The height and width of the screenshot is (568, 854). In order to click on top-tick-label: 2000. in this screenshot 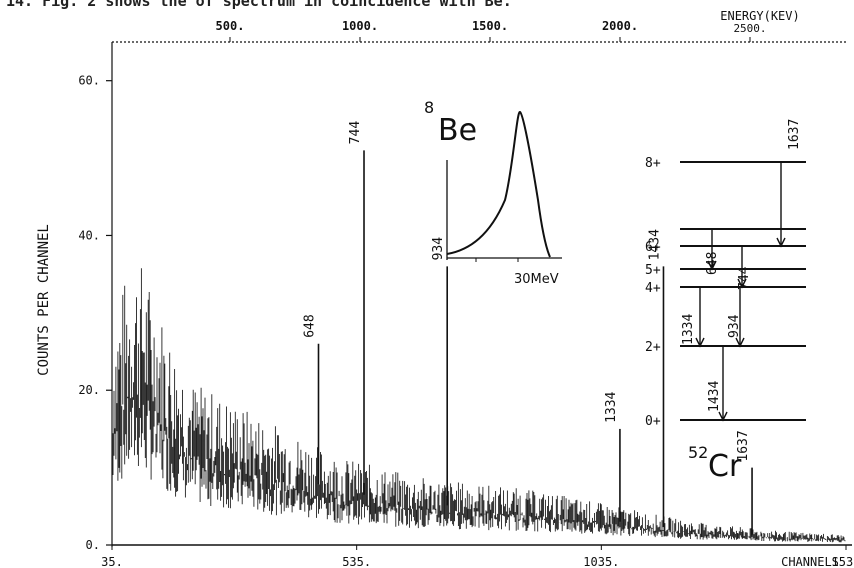, I will do `click(620, 26)`.